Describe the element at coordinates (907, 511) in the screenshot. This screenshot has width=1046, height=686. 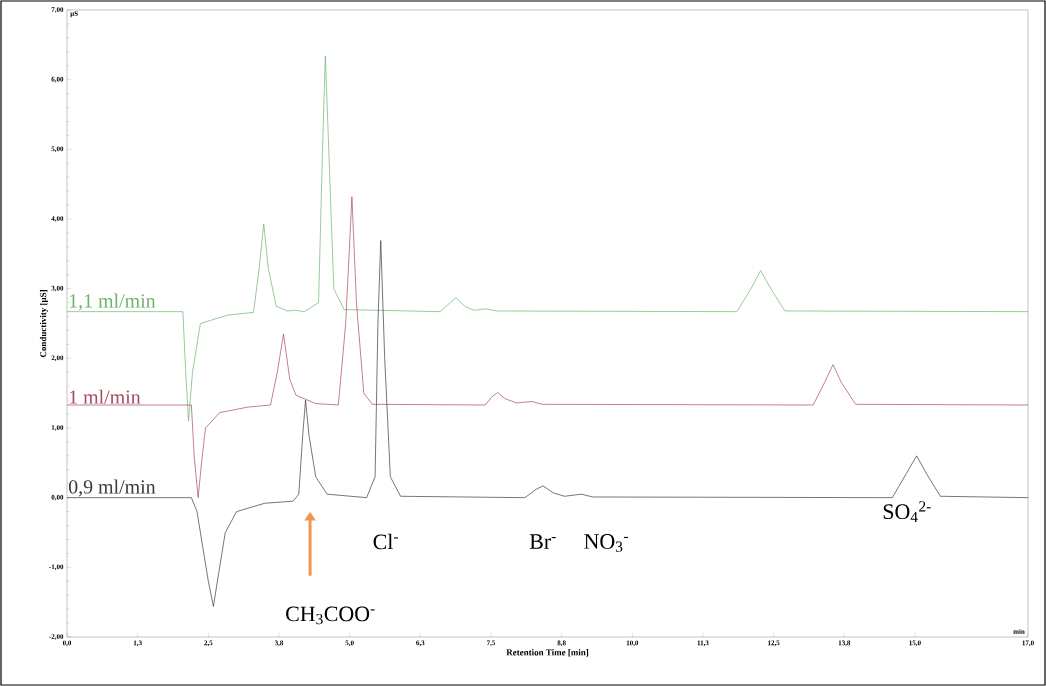
I see `annotation: SO$_{4}$2-` at that location.